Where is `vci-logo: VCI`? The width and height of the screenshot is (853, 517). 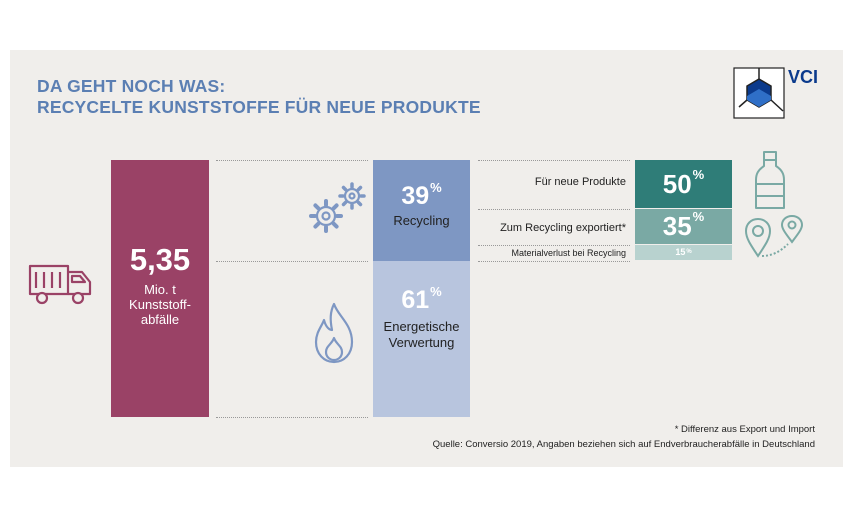
vci-logo: VCI is located at coordinates (779, 94).